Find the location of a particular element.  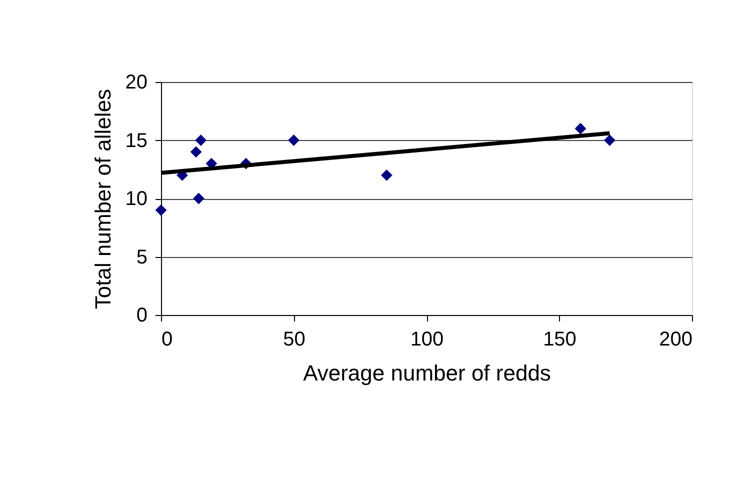

x-tick-label: 200 is located at coordinates (675, 339).